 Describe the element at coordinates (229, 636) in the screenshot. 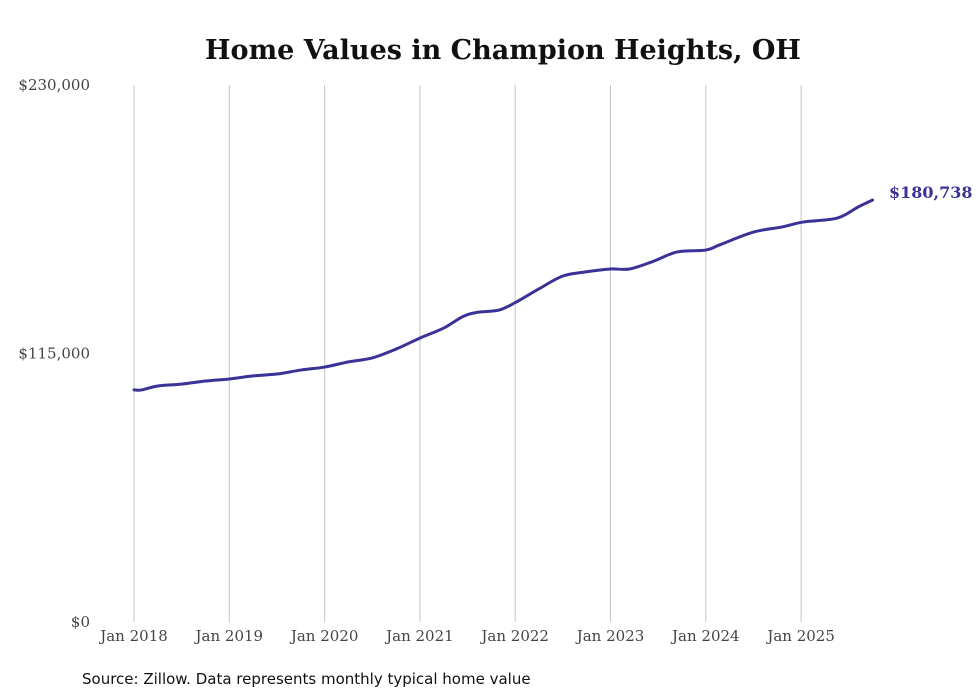

I see `x-tick-label: Jan 2019` at that location.